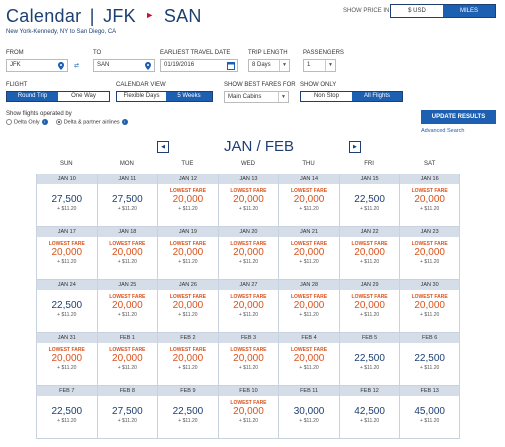  Describe the element at coordinates (248, 232) in the screenshot. I see `fare-date: JAN 20` at that location.